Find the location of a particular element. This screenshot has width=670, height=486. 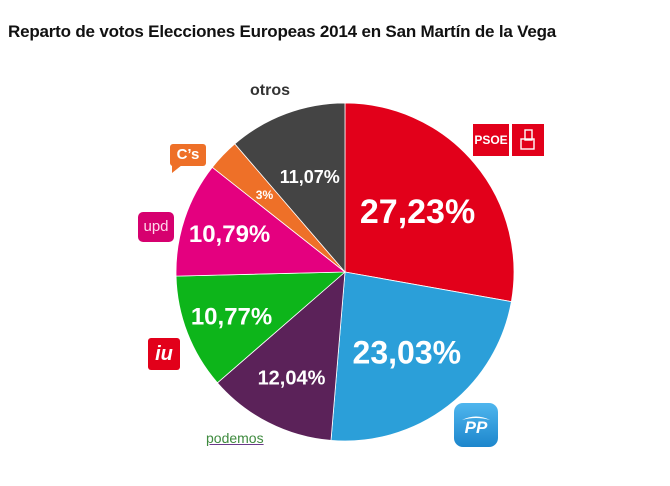

slice-label-podemos: 12,04% is located at coordinates (292, 379).